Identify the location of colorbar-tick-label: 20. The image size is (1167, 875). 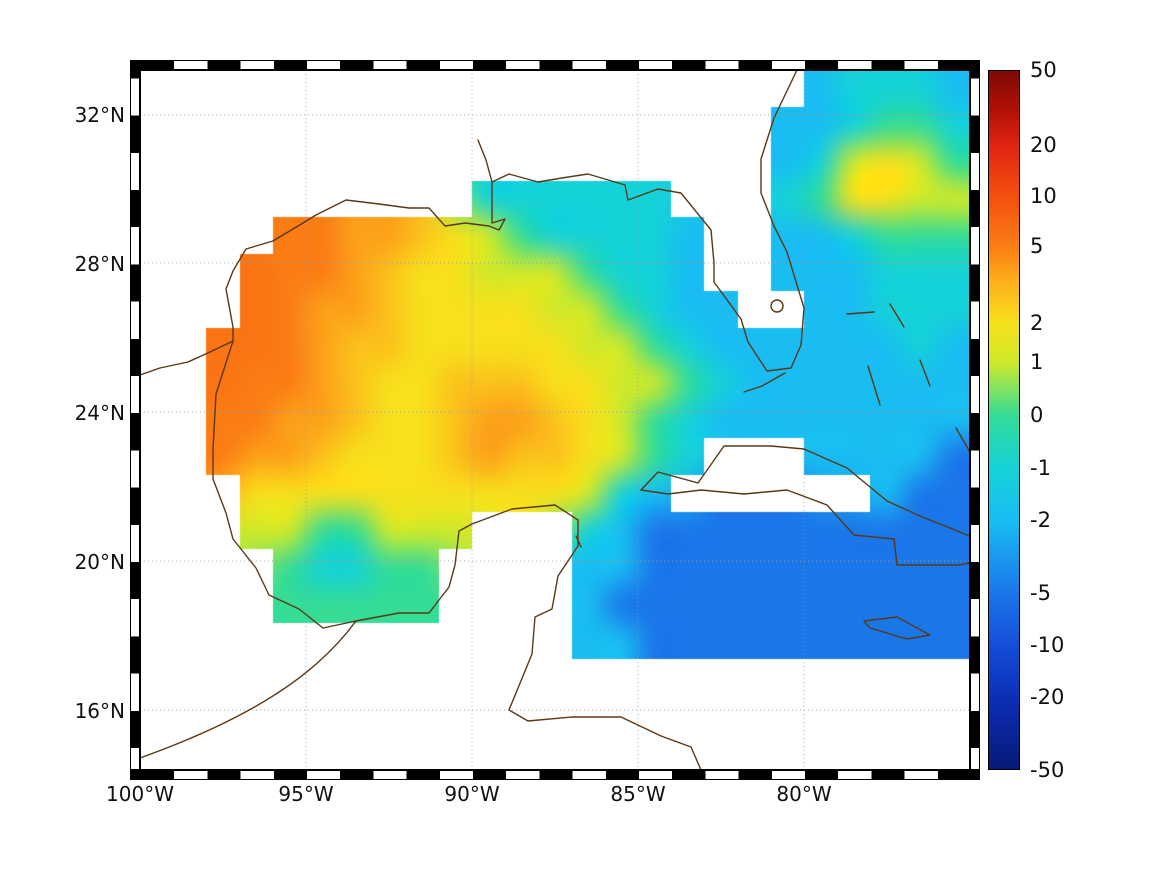
(1043, 145).